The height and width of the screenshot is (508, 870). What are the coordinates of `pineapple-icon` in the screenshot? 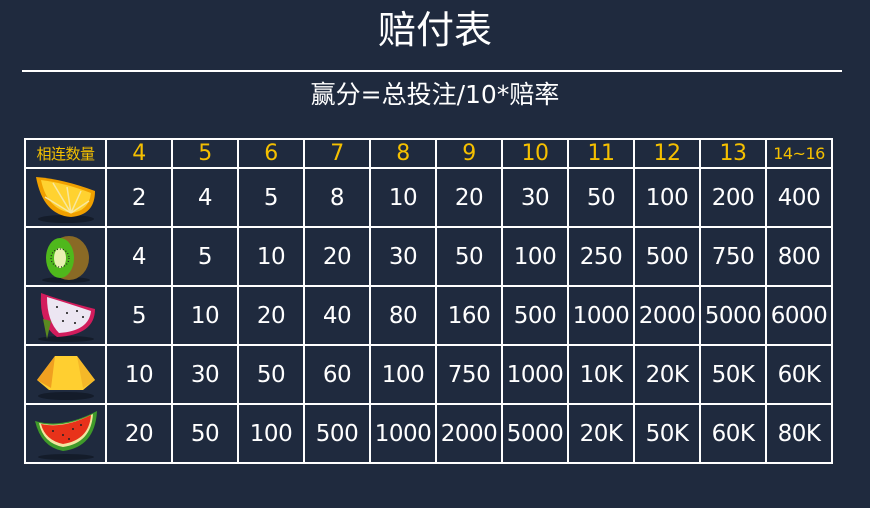 It's located at (65, 375).